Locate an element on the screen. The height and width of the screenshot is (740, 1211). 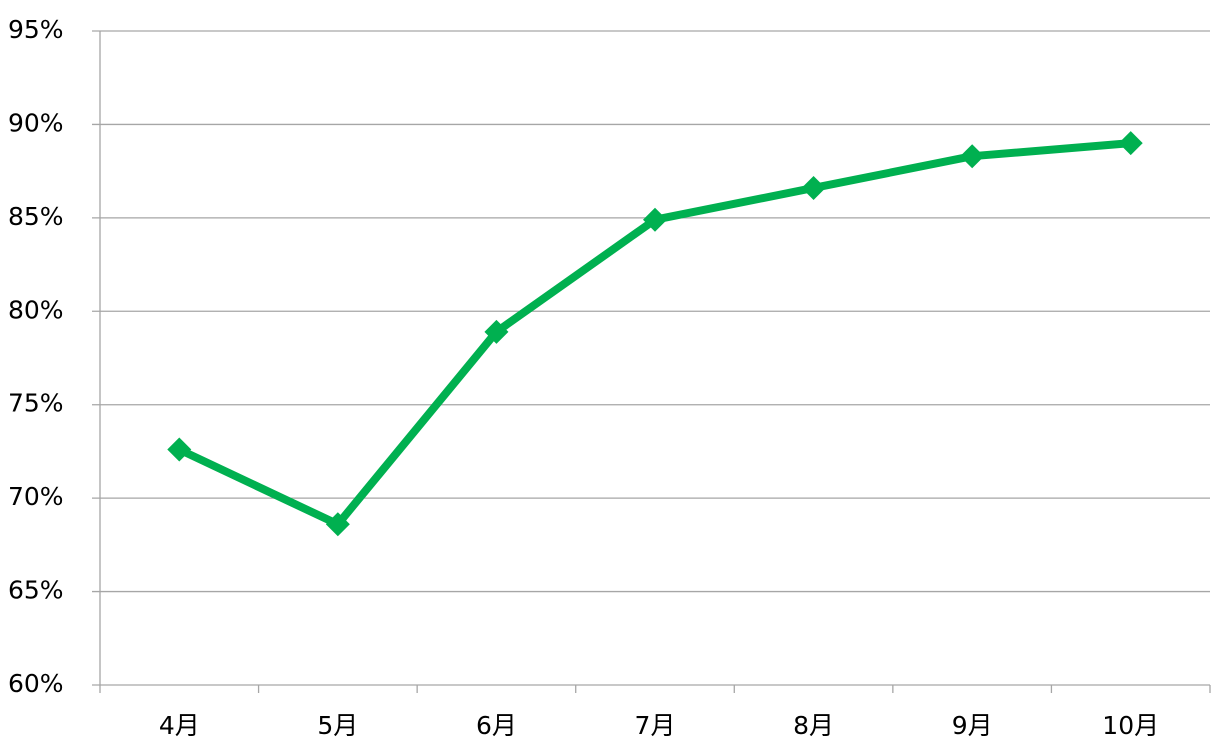
x-tick-label: 5月 is located at coordinates (337, 725).